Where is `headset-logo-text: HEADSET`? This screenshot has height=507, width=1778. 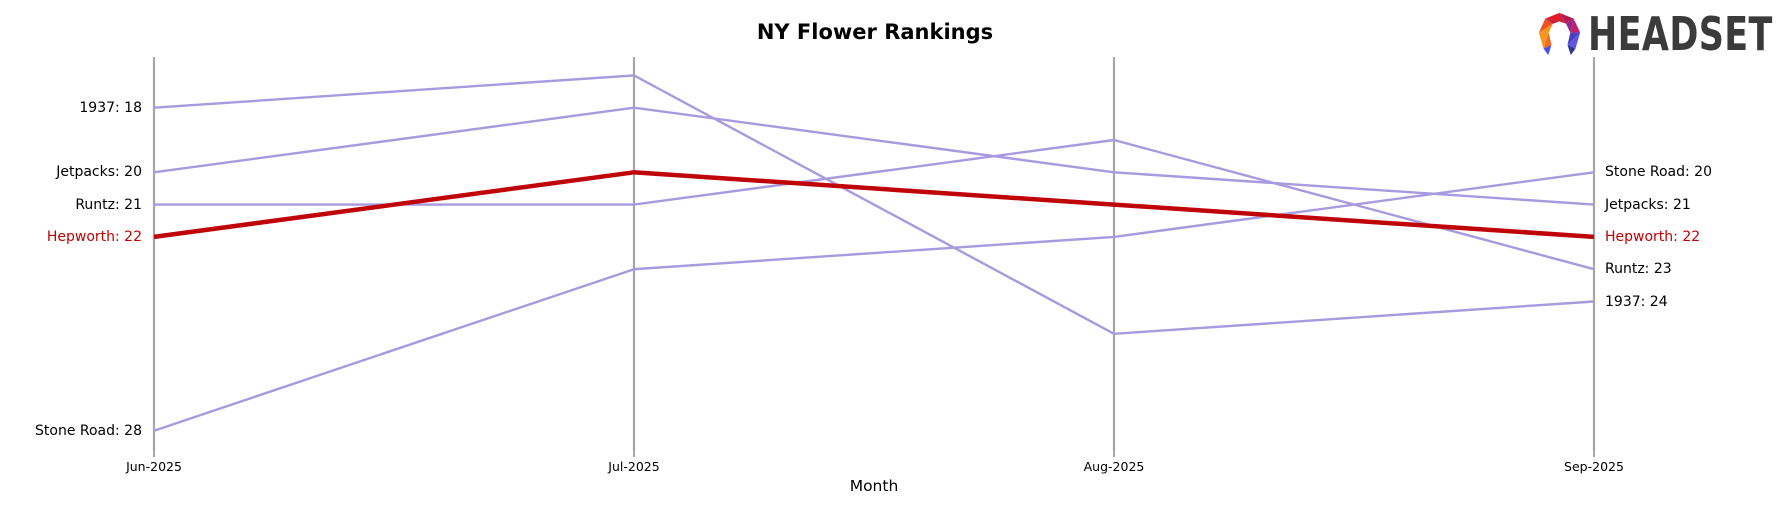
headset-logo-text: HEADSET is located at coordinates (1680, 34).